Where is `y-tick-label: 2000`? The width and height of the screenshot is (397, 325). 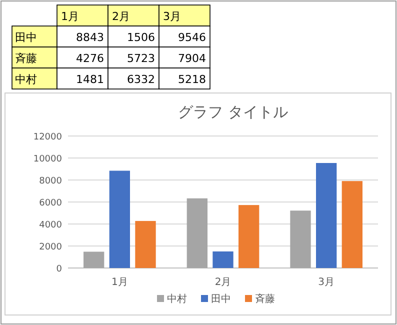 y-tick-label: 2000 is located at coordinates (50, 247).